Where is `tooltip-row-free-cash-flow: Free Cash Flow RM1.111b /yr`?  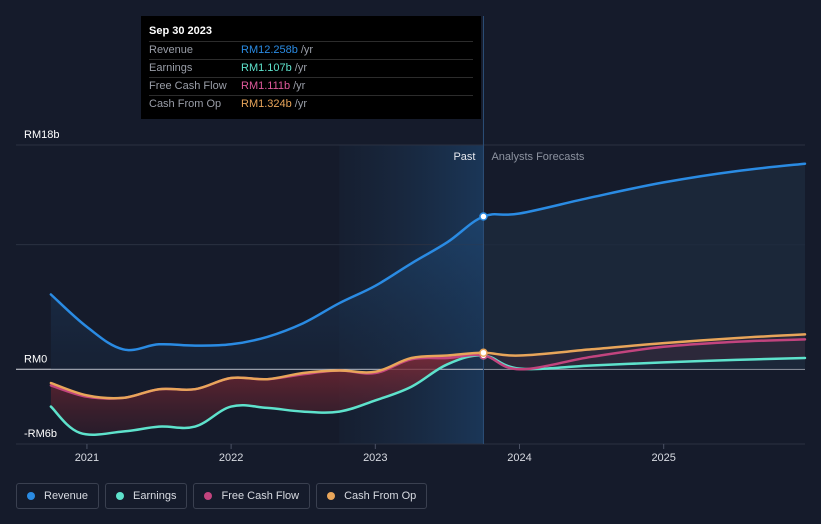 tooltip-row-free-cash-flow: Free Cash Flow RM1.111b /yr is located at coordinates (311, 86).